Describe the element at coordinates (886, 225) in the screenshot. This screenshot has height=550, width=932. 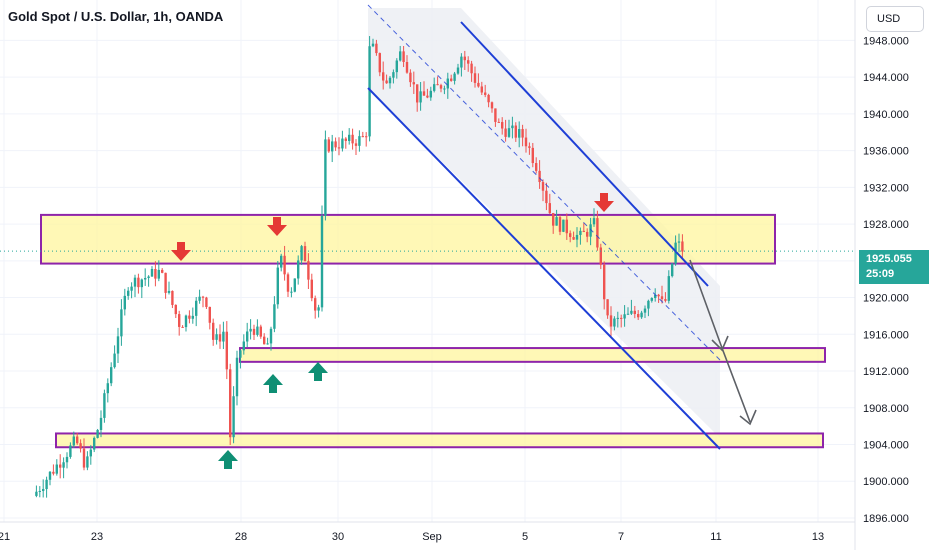
I see `y-tick-label: 1928.000` at that location.